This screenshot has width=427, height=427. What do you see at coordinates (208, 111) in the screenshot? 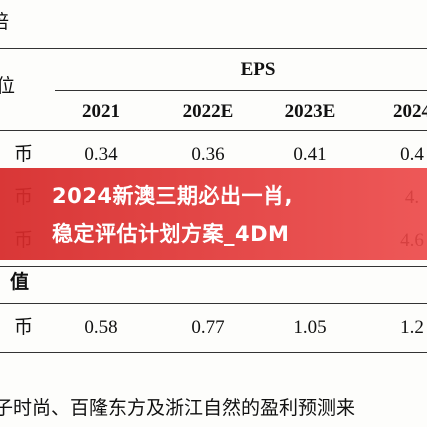
I see `column-header: 2022E` at bounding box center [208, 111].